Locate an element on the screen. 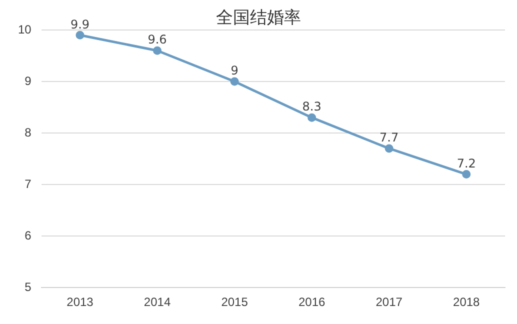 The width and height of the screenshot is (517, 324). x-tick-label: 2017 is located at coordinates (389, 302).